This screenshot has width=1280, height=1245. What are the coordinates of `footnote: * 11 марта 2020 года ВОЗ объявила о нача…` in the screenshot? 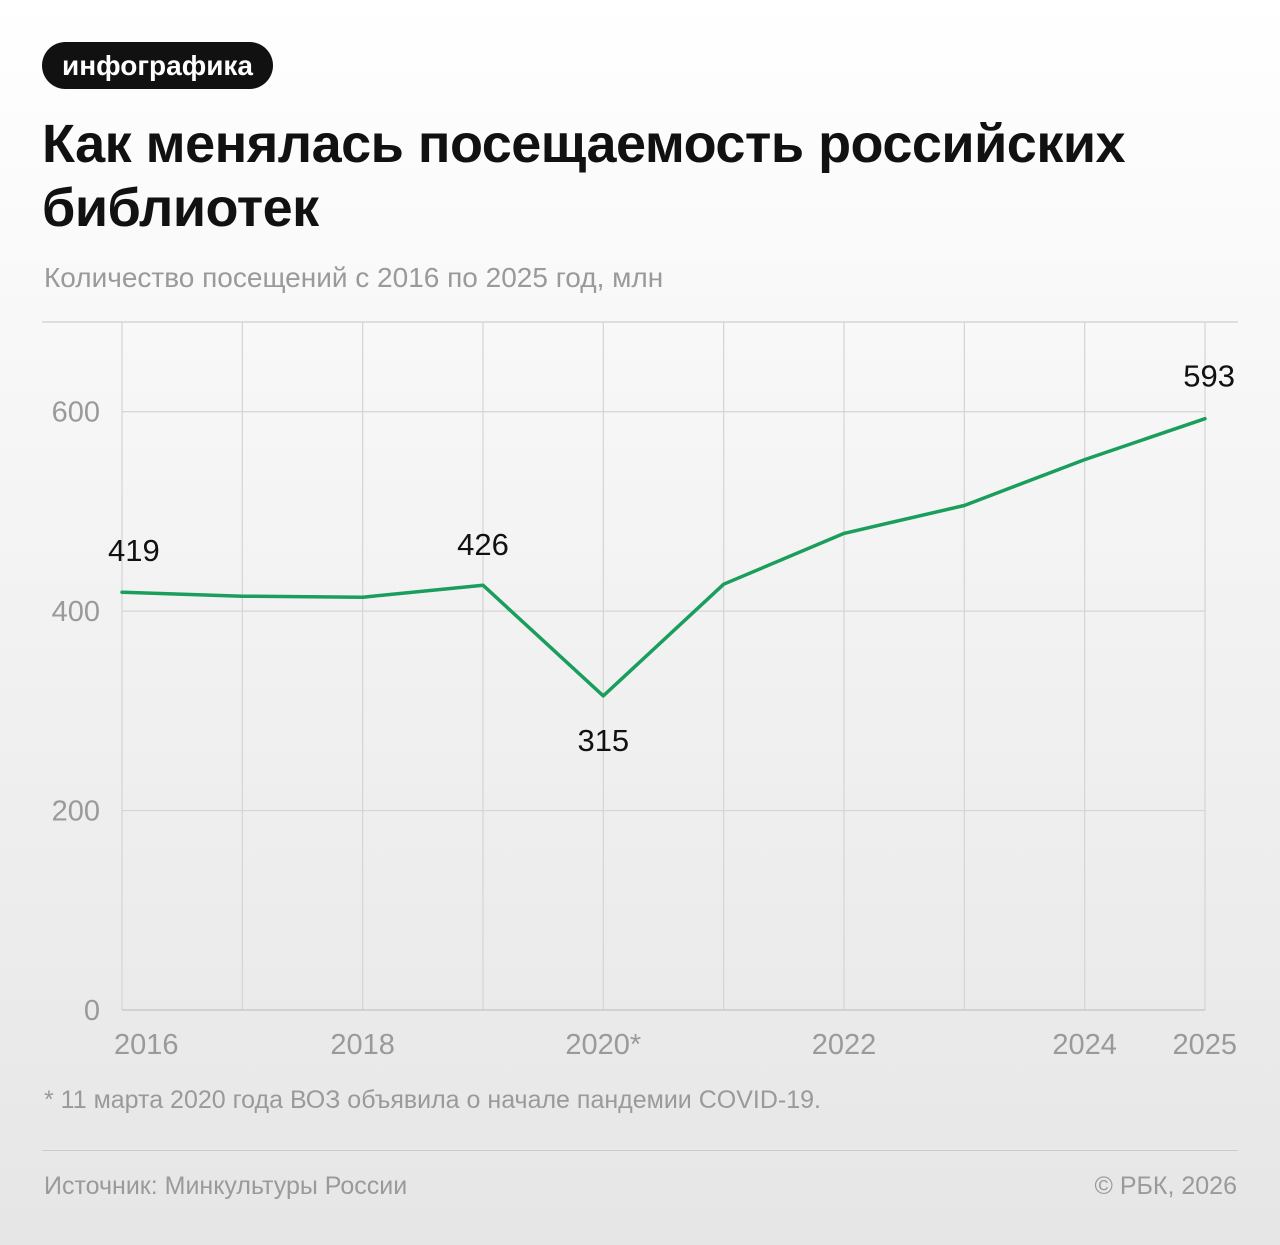 It's located at (432, 1100).